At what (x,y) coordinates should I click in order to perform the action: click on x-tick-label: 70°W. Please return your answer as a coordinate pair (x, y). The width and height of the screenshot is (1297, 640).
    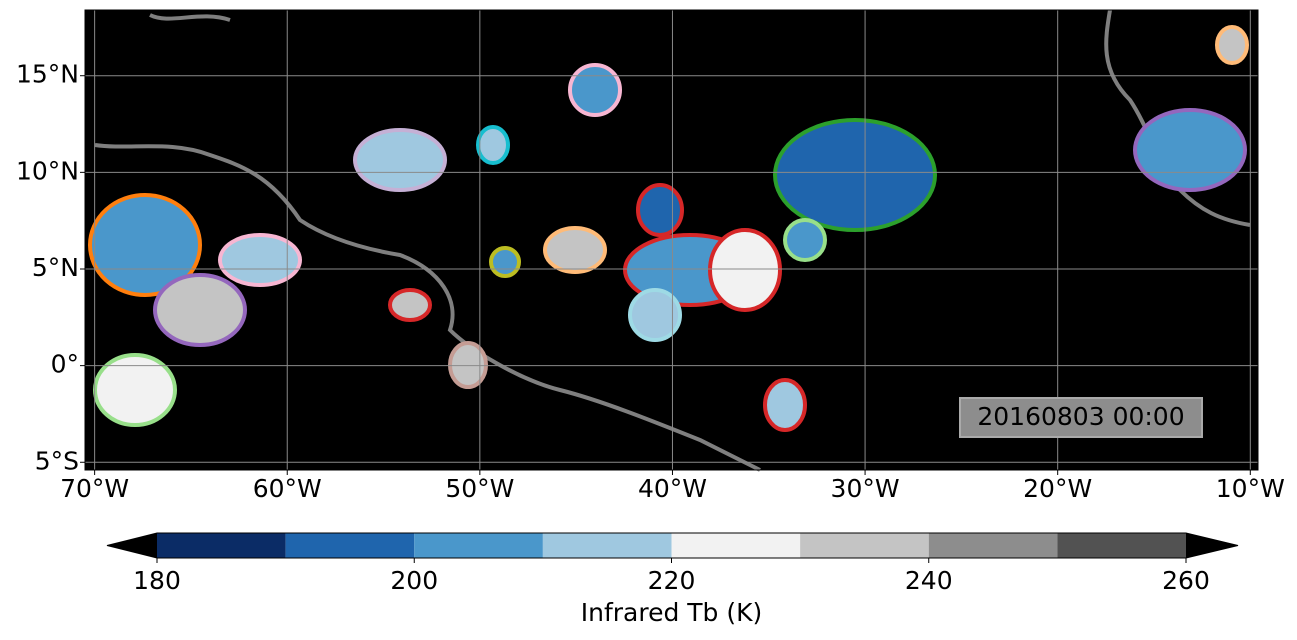
    Looking at the image, I should click on (94, 488).